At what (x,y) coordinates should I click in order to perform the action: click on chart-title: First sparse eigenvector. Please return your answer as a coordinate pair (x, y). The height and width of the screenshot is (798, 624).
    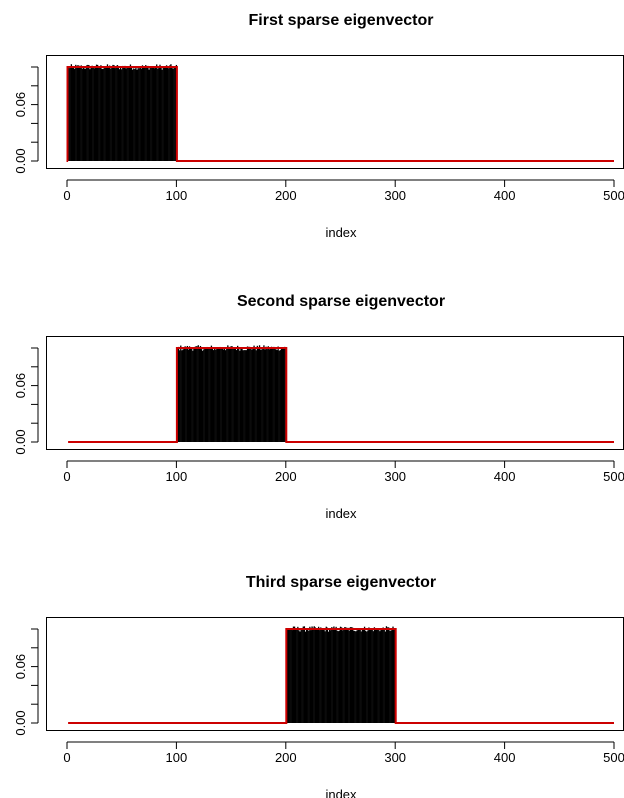
    Looking at the image, I should click on (341, 20).